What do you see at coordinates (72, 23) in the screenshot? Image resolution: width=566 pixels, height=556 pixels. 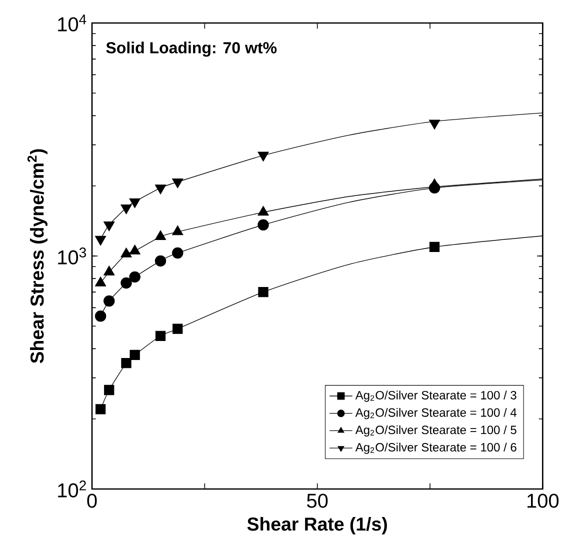 I see `y-tick-label: 10$^{4}$` at bounding box center [72, 23].